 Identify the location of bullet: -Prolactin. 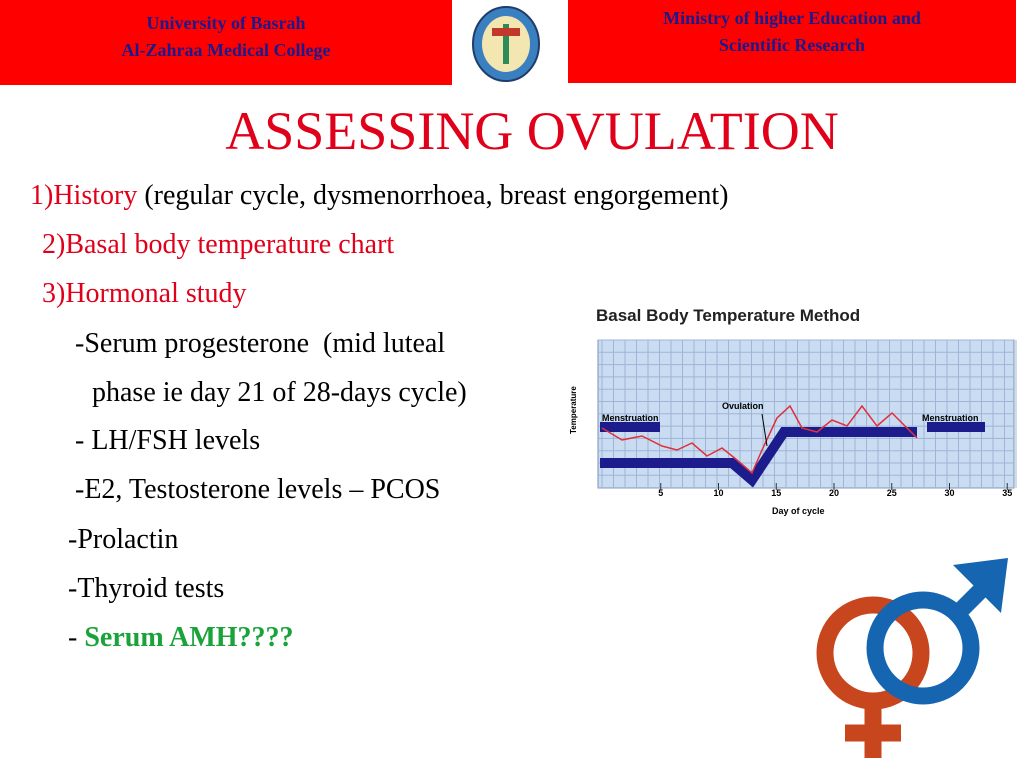
(123, 540).